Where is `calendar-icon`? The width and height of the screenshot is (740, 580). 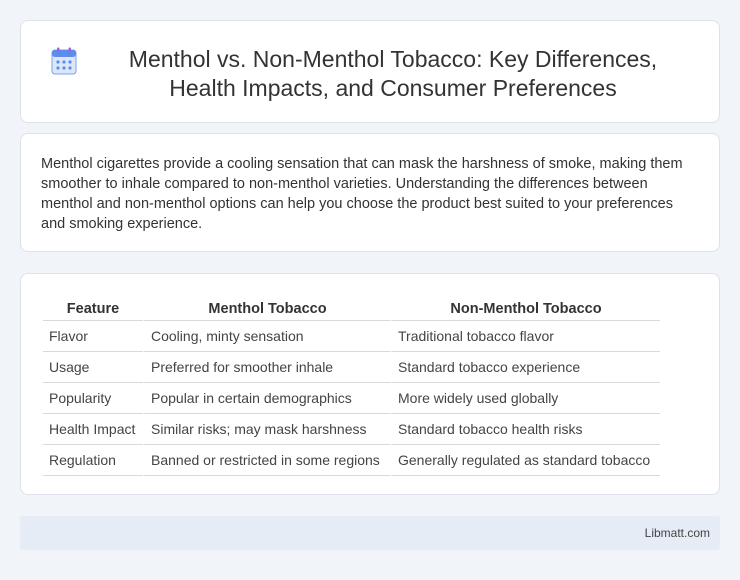
calendar-icon is located at coordinates (64, 61).